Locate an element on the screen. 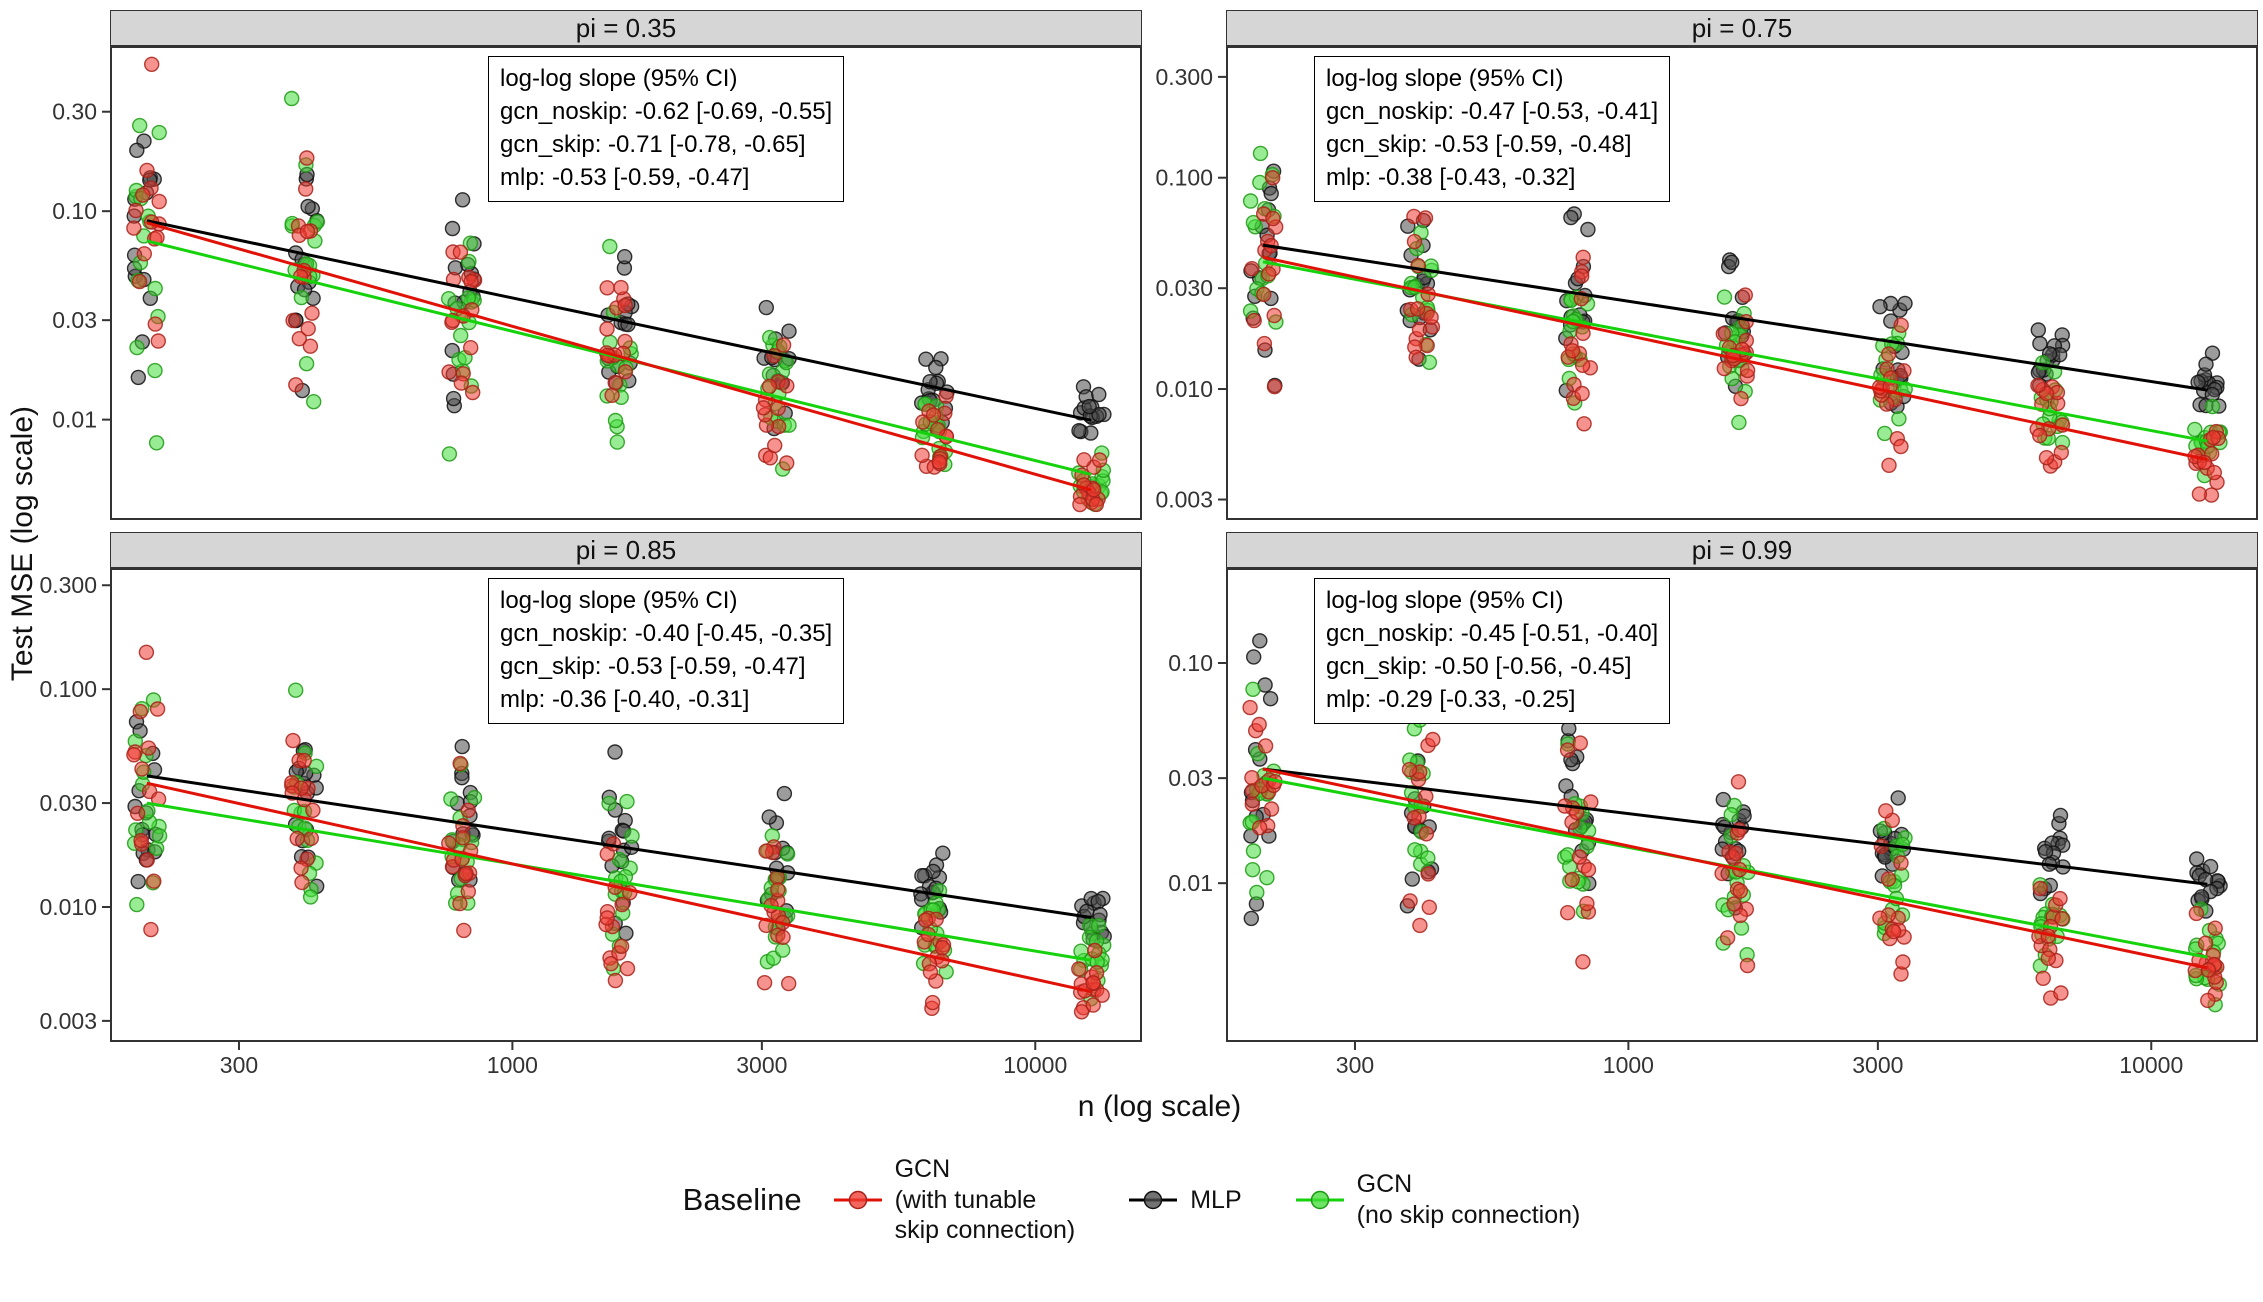  x-axis-spacer is located at coordinates (1191, 1060).